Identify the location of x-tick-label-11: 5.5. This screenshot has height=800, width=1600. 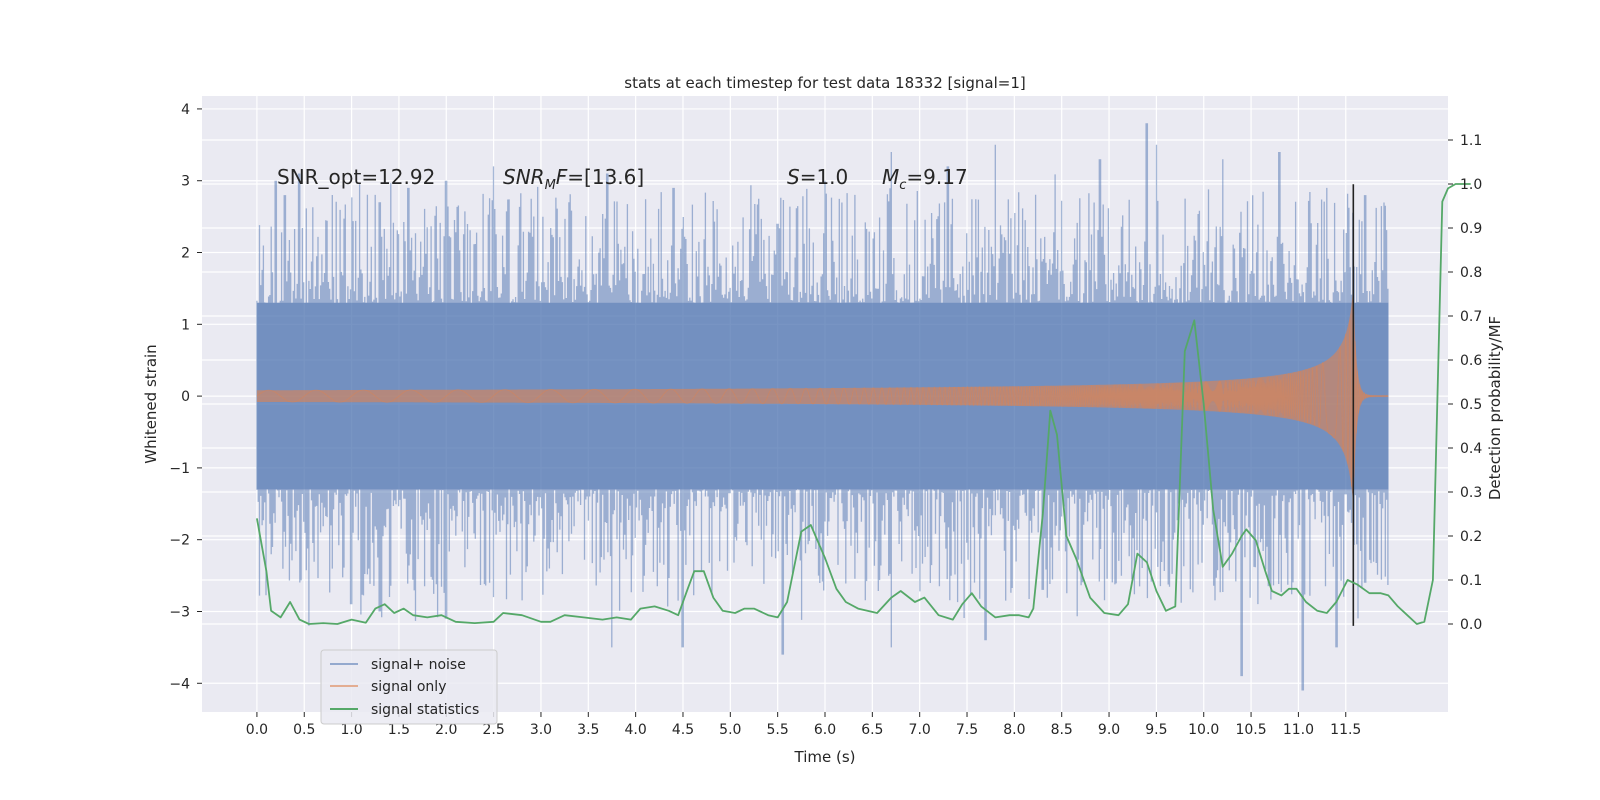
(778, 730).